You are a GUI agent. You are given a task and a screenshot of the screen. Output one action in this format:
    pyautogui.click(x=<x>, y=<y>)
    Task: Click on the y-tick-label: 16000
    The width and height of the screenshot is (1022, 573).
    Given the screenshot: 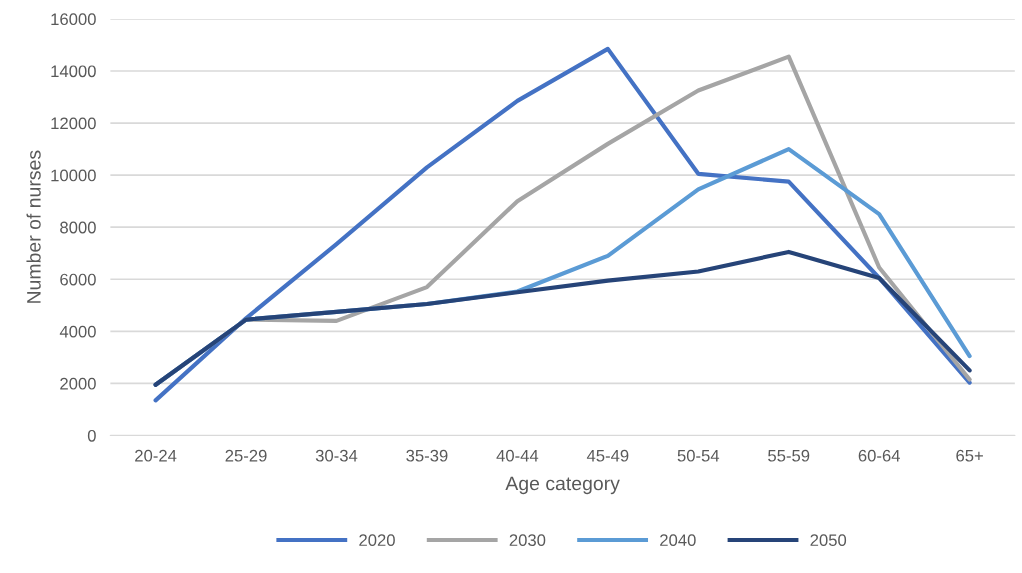 What is the action you would take?
    pyautogui.click(x=73, y=19)
    